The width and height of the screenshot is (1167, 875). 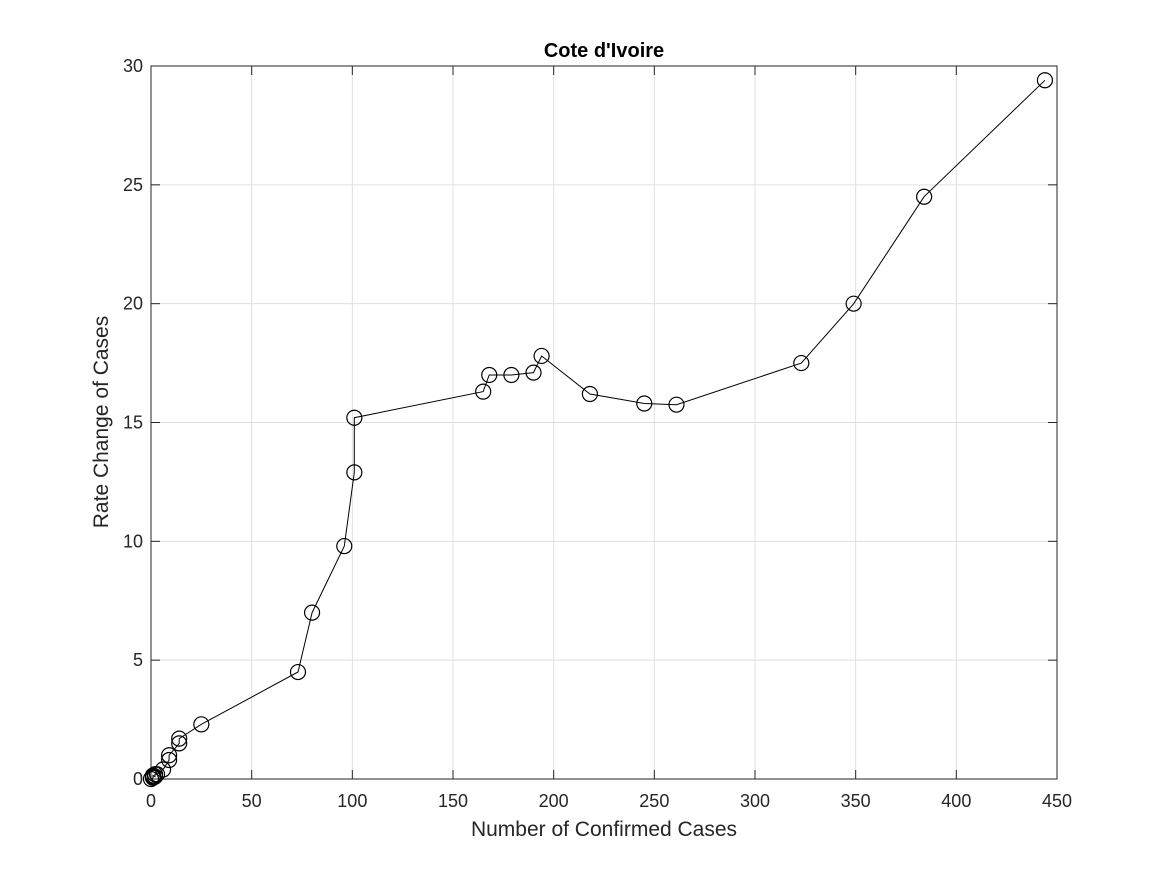 I want to click on y-tick-label: 5, so click(x=138, y=660).